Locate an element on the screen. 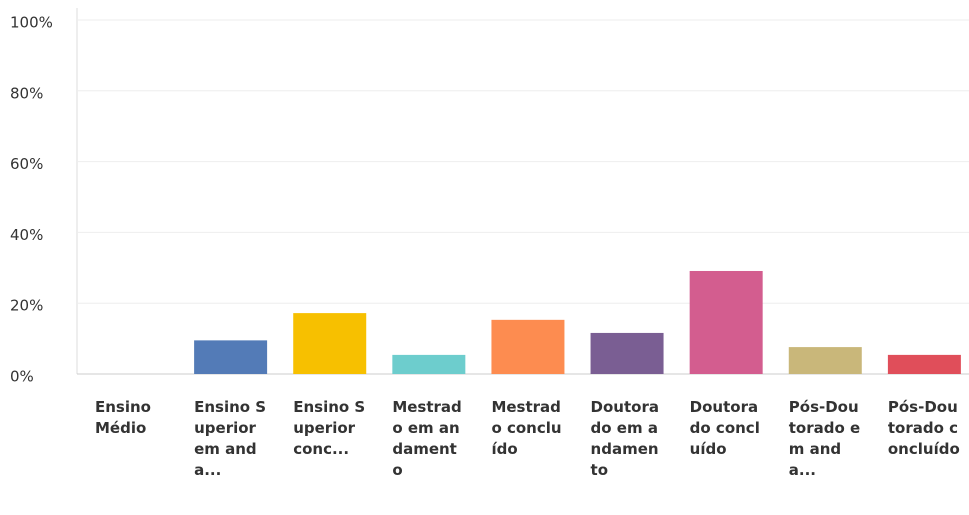 Image resolution: width=969 pixels, height=515 pixels. x-tick-label: Mestrado concluído is located at coordinates (526, 428).